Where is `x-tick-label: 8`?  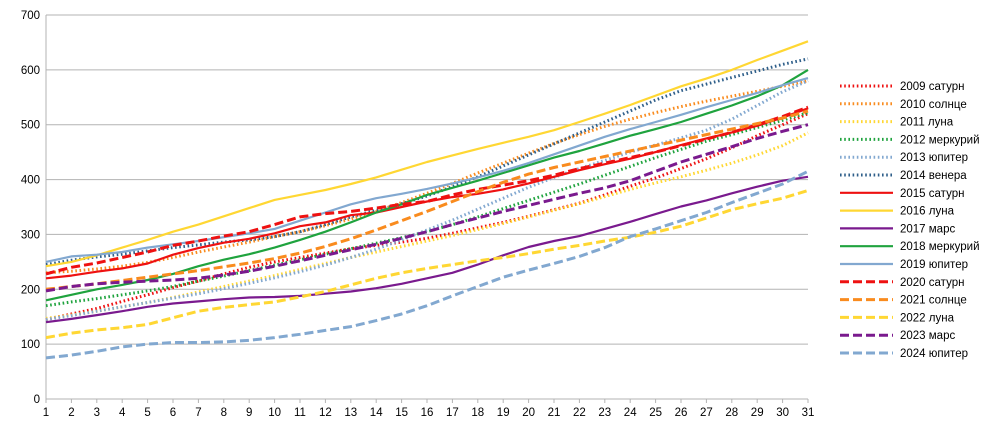
x-tick-label: 8 is located at coordinates (224, 413).